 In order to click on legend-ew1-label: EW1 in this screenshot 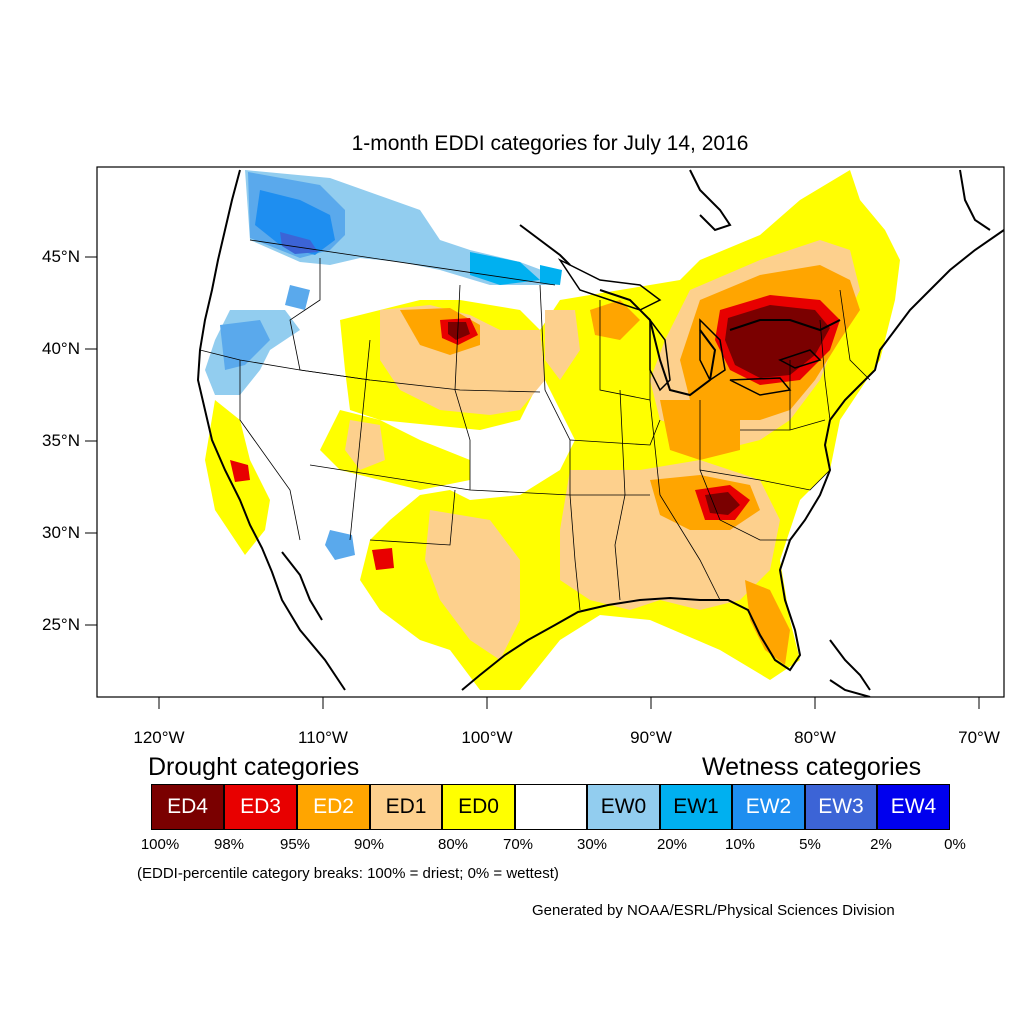, I will do `click(696, 806)`.